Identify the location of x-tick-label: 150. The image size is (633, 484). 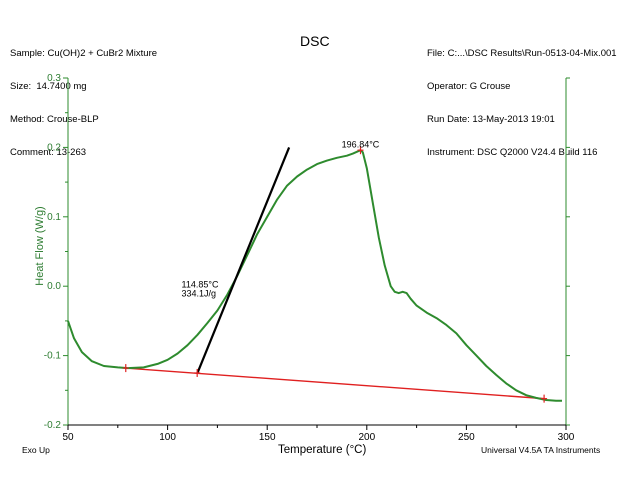
(267, 437).